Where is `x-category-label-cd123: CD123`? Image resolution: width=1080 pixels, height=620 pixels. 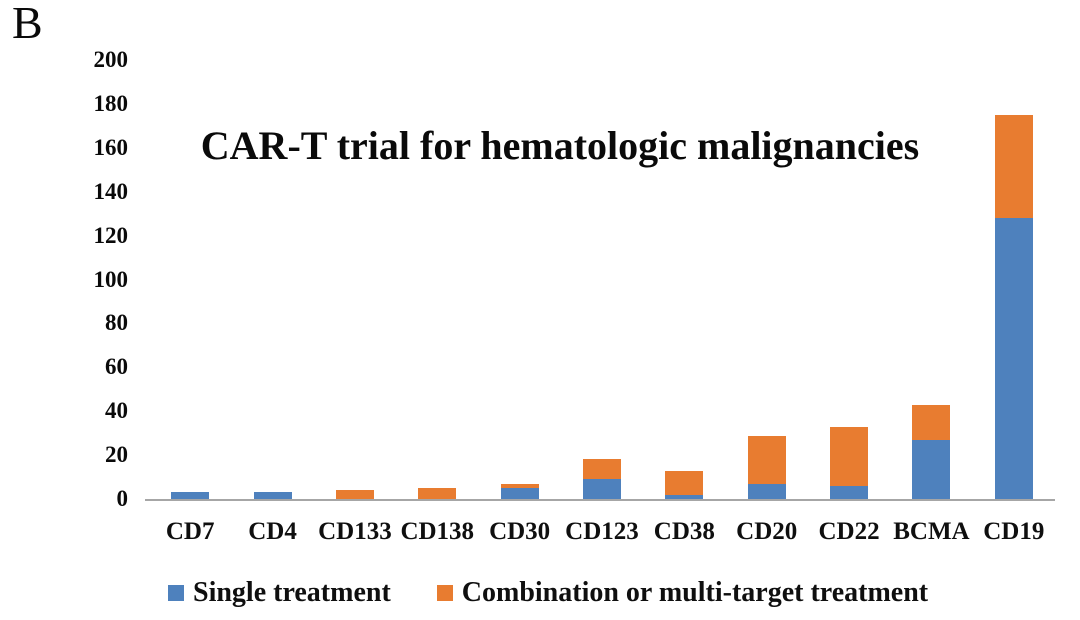
x-category-label-cd123: CD123 is located at coordinates (602, 531).